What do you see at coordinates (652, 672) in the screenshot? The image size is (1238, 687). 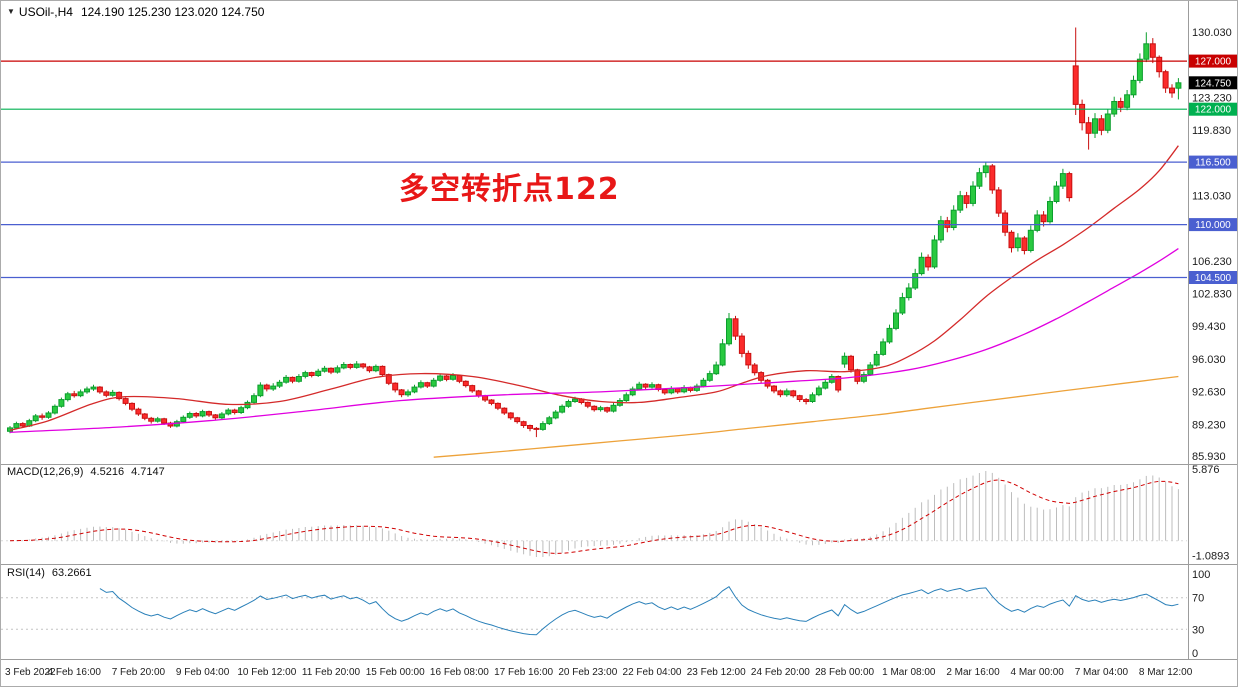 I see `x-axis-label: 22 Feb 04:00` at bounding box center [652, 672].